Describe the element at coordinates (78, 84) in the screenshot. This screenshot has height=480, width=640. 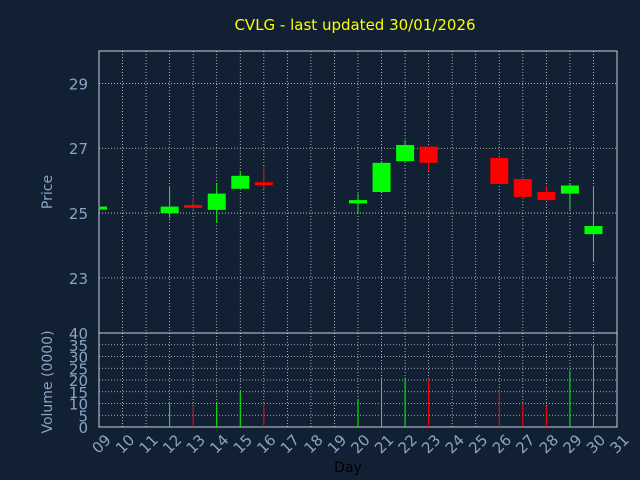
I see `price-tick-label: 29` at that location.